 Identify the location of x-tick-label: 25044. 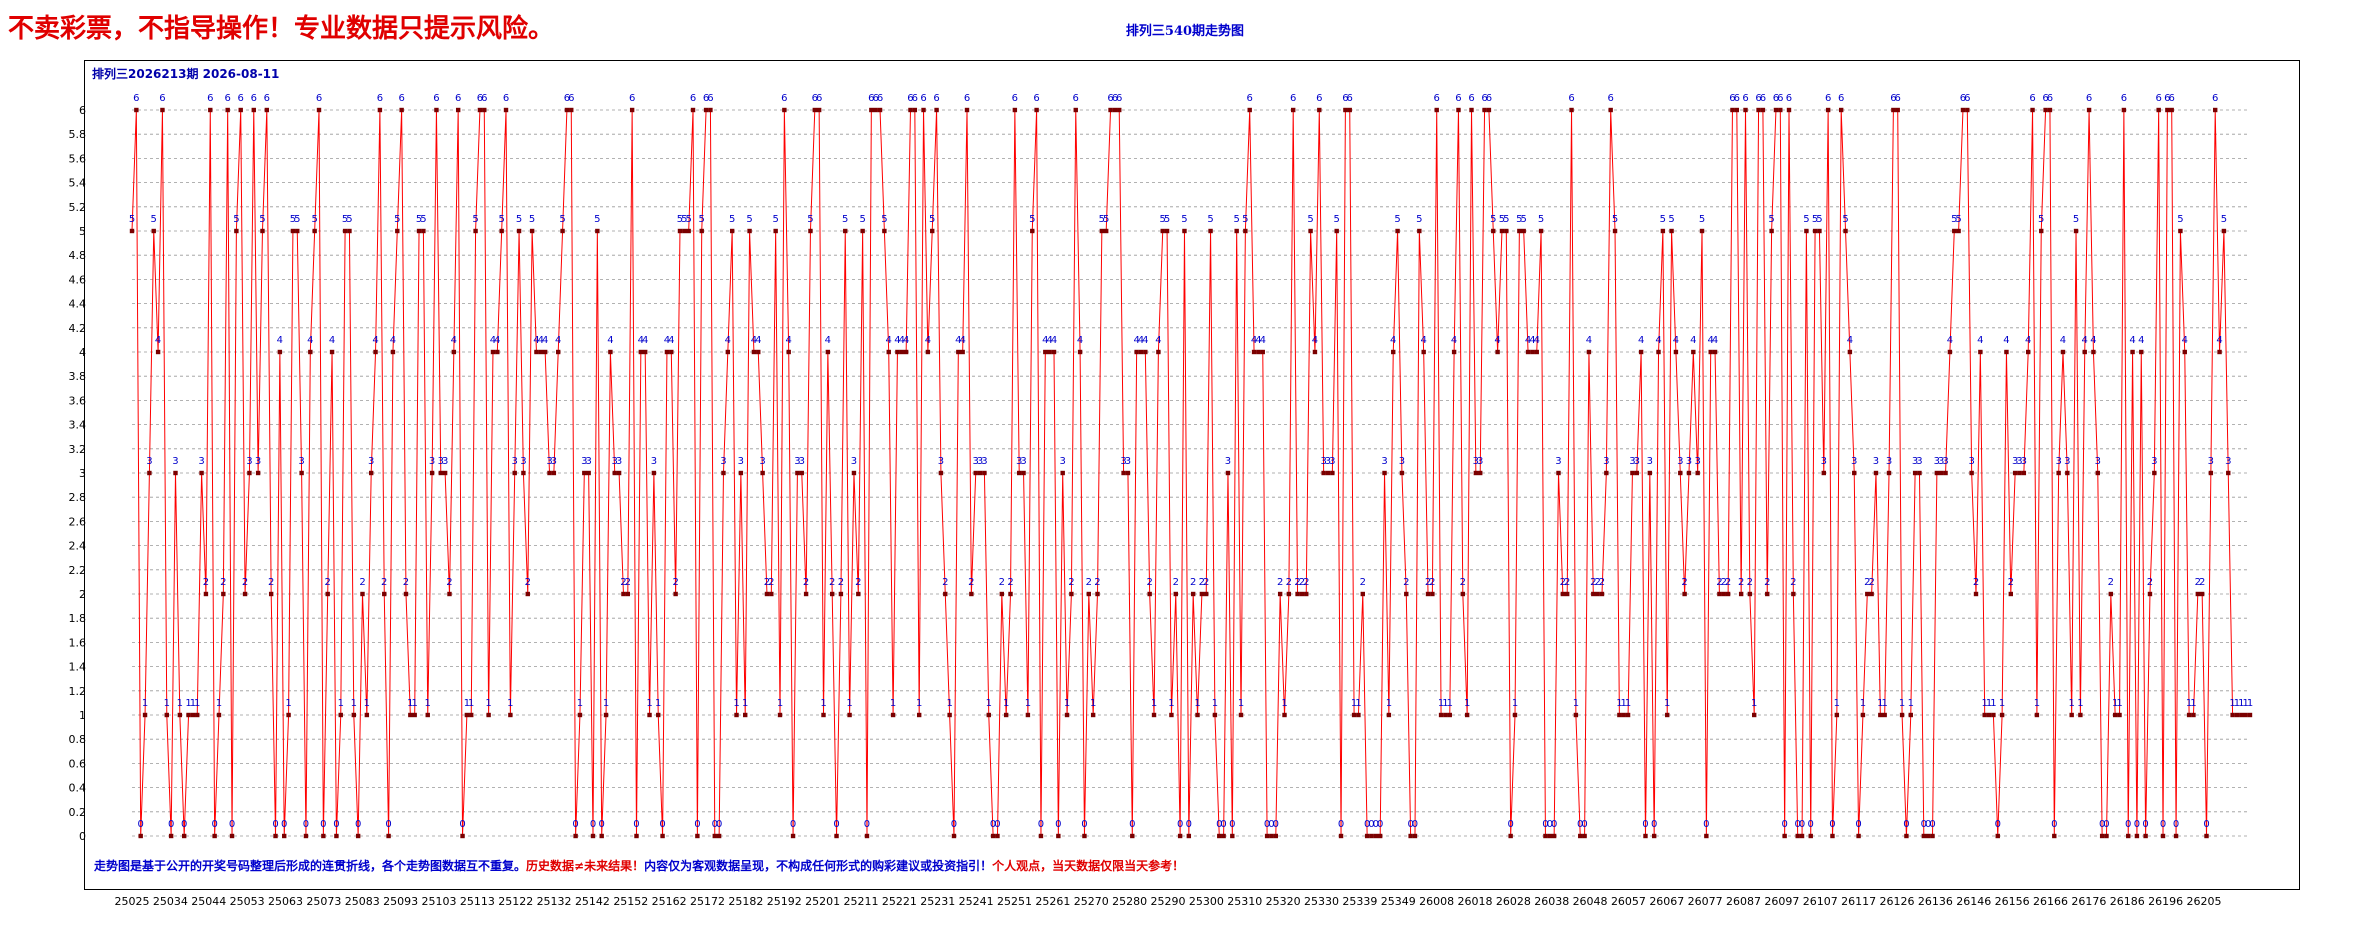
(208, 901).